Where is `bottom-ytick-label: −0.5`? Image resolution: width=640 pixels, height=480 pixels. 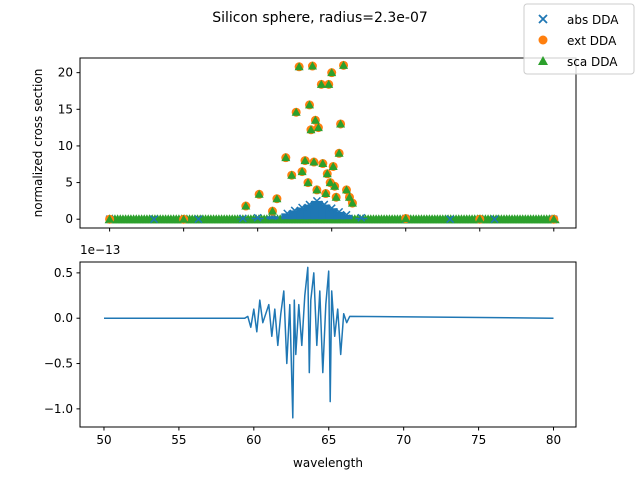 bottom-ytick-label: −0.5 is located at coordinates (58, 364).